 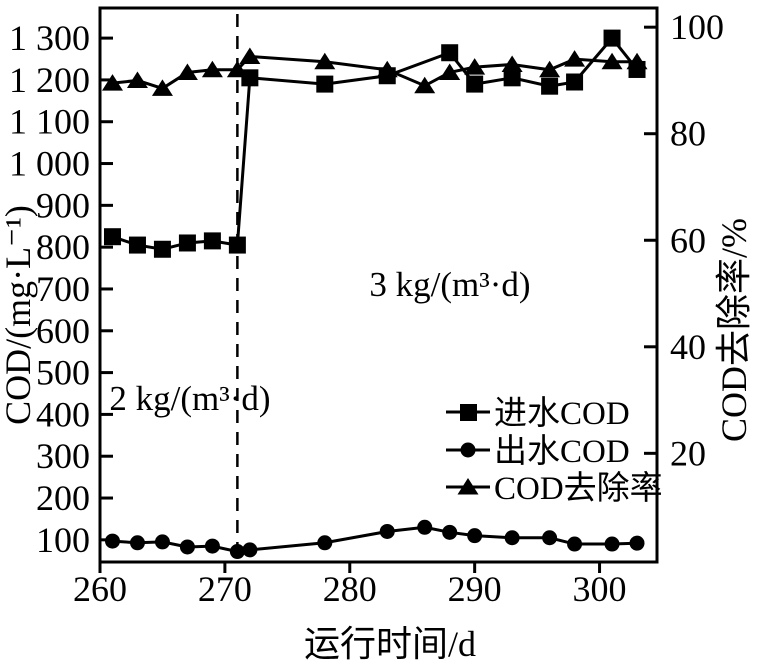 What do you see at coordinates (100, 589) in the screenshot?
I see `x-tick-label: 260` at bounding box center [100, 589].